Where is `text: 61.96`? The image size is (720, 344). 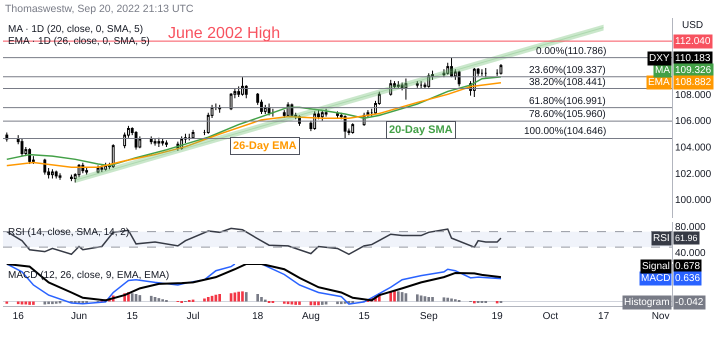
text: 61.96 is located at coordinates (686, 238).